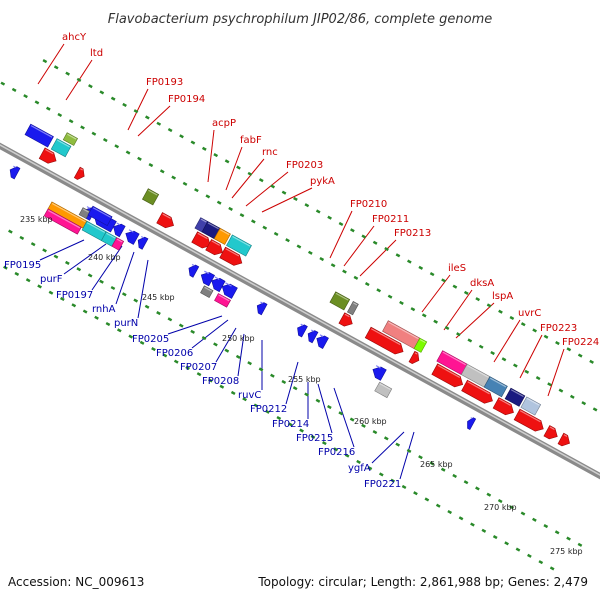 The image size is (600, 600). I want to click on reverse-gene-label: FP0216, so click(336, 452).